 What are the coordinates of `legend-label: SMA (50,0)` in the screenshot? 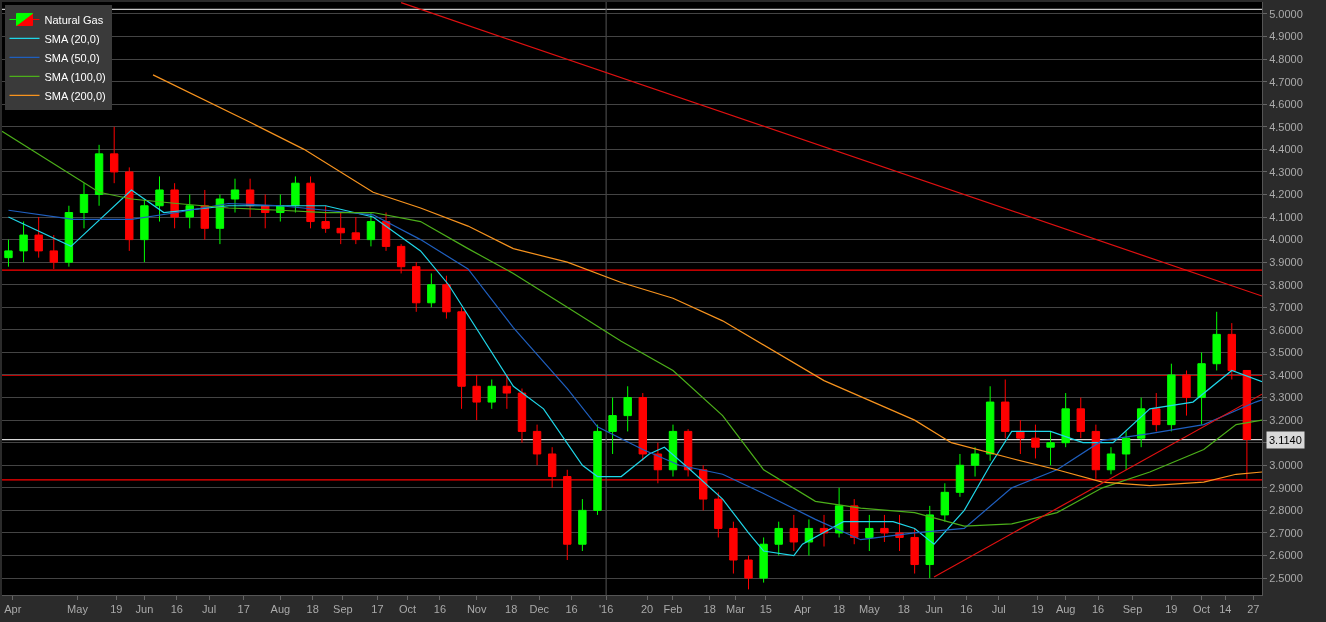 It's located at (72, 57).